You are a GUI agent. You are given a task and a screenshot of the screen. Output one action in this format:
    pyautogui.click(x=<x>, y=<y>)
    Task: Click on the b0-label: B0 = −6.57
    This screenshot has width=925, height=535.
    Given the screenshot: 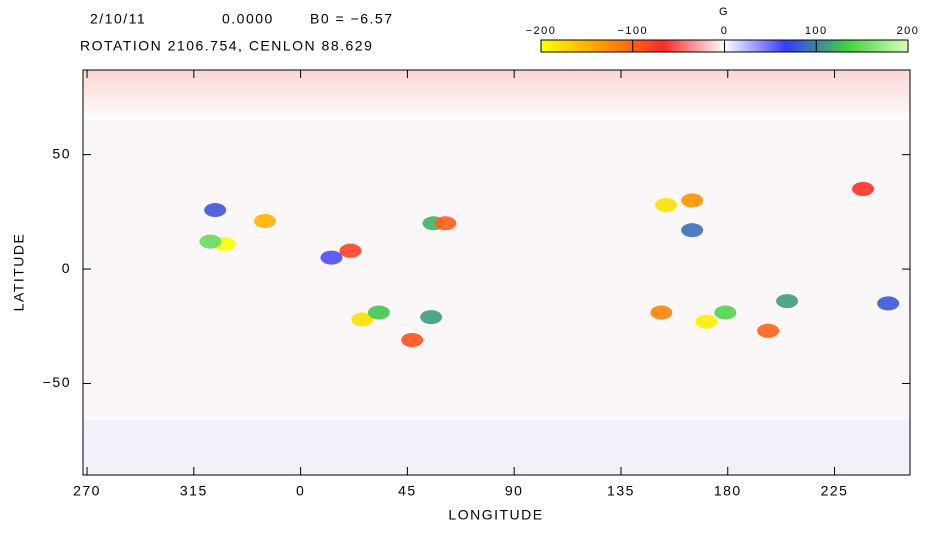 What is the action you would take?
    pyautogui.click(x=352, y=19)
    